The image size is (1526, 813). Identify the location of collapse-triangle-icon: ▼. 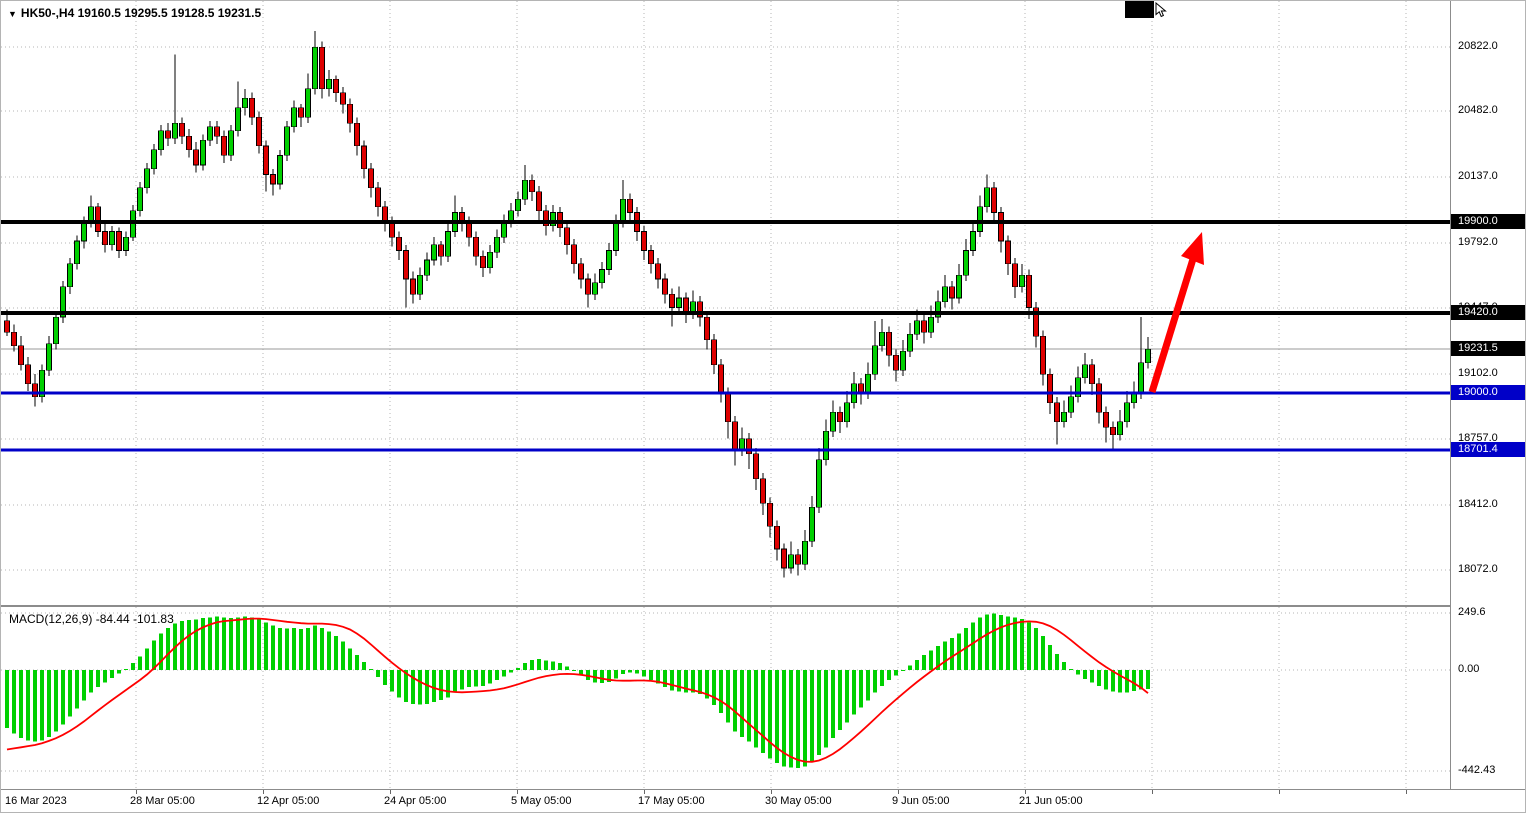
(12, 14).